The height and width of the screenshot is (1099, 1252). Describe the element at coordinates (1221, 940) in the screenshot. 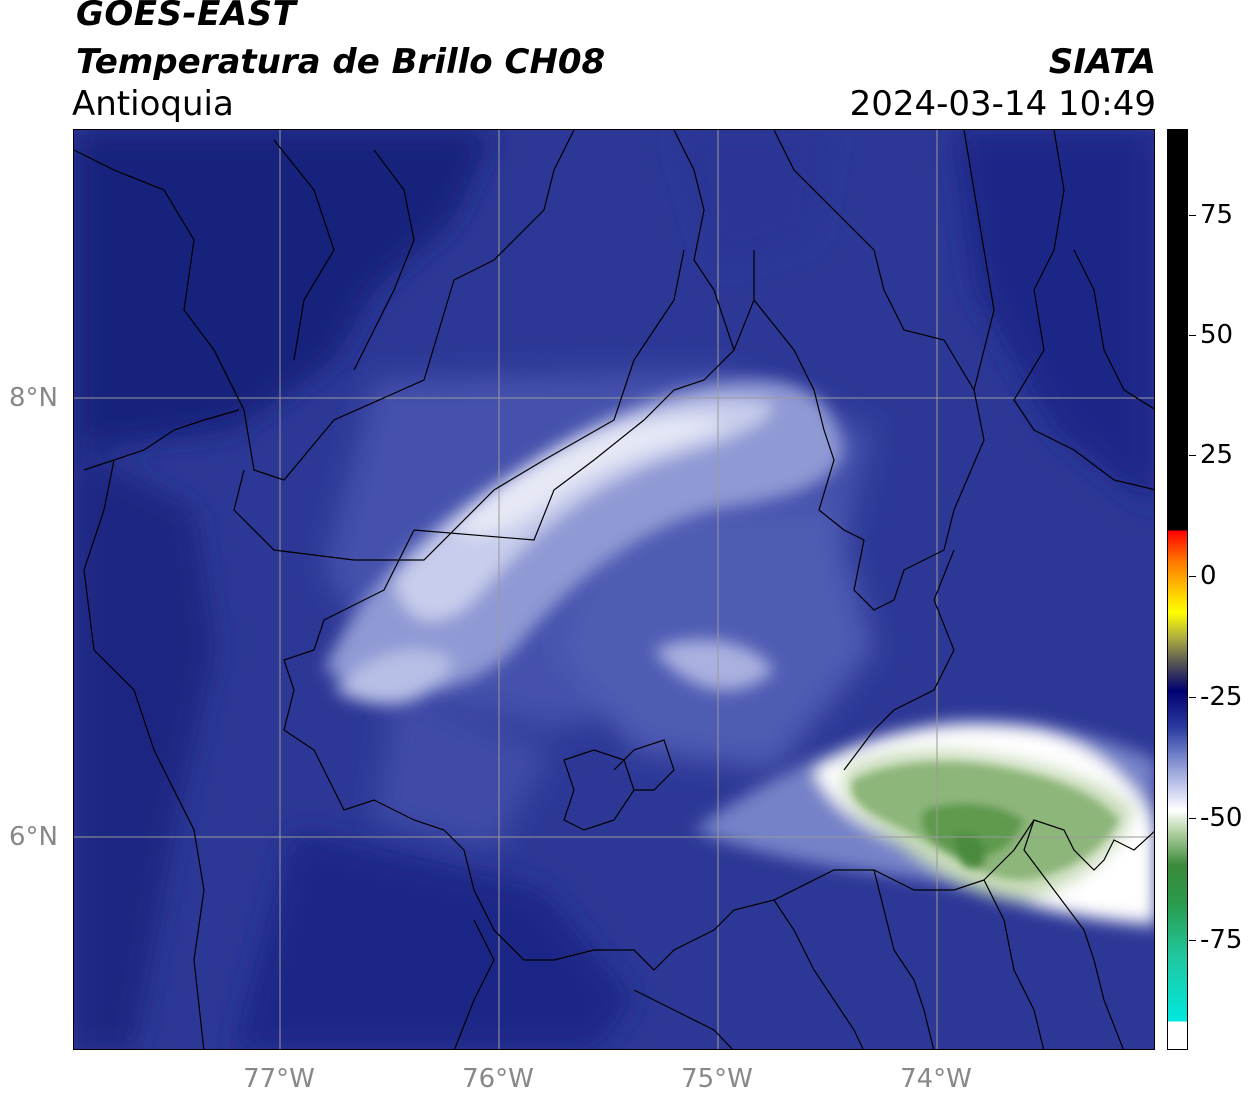

I see `colorbar-label-minus75: -75` at that location.